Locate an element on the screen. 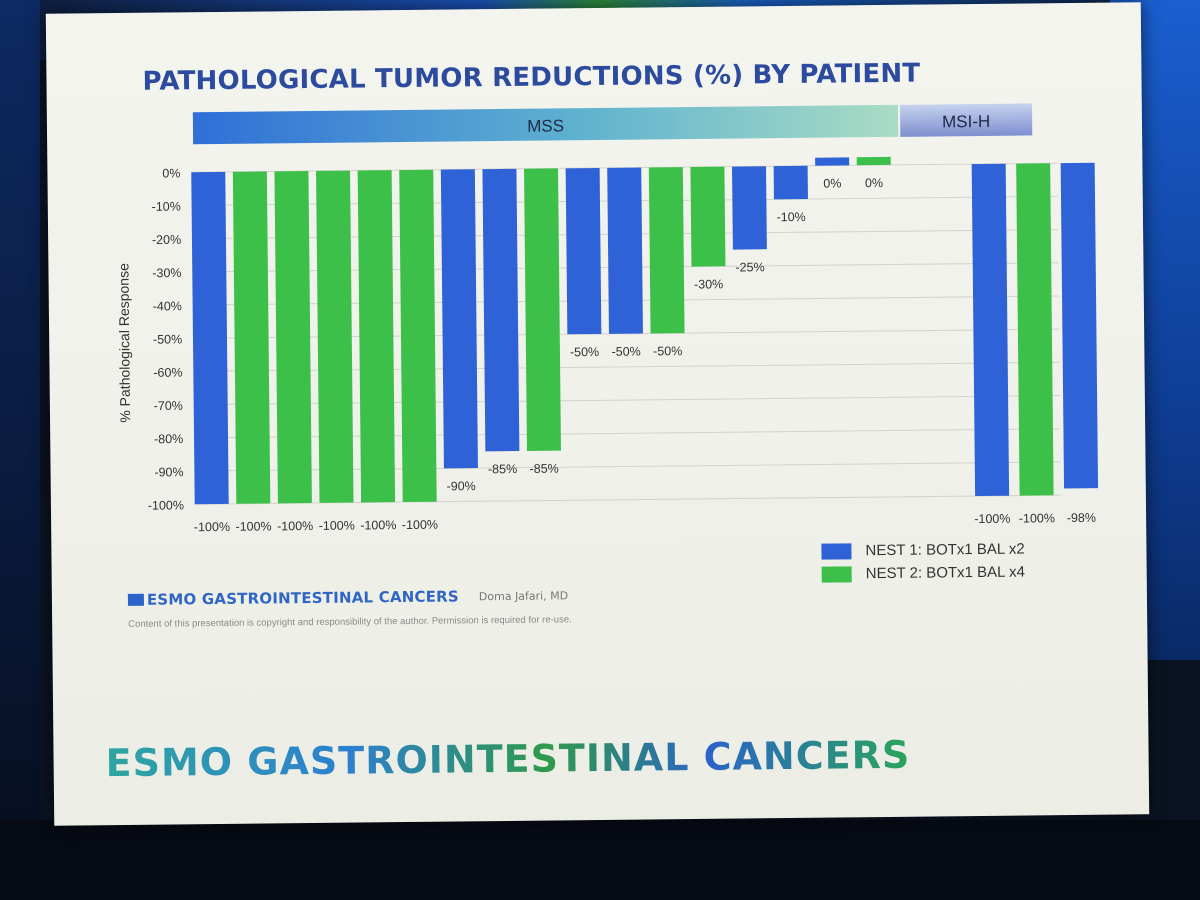  y-tick-label: -40% is located at coordinates (167, 306).